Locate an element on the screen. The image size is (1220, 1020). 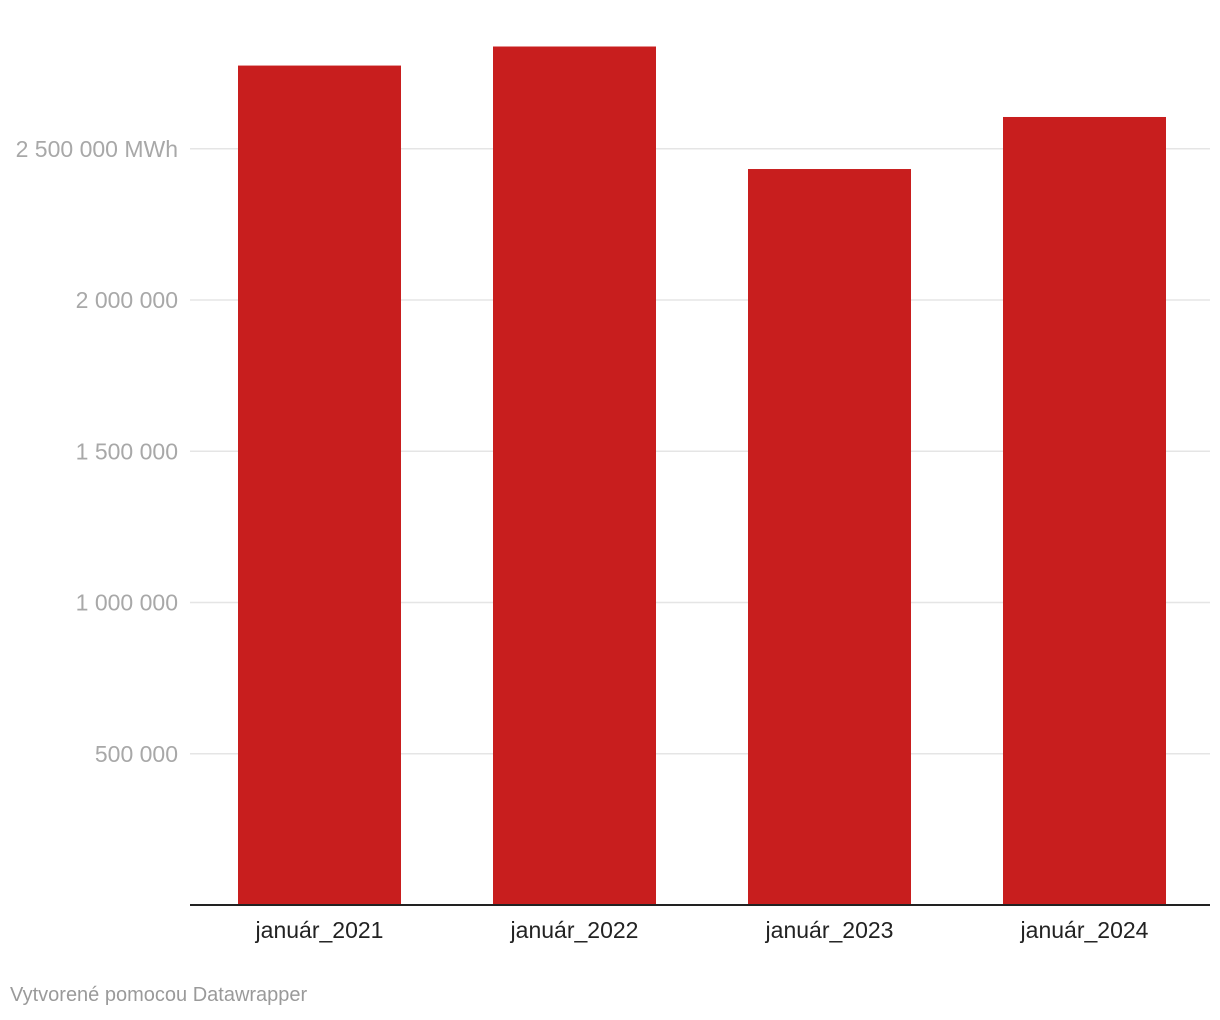
y-tick-label: 1 500 000 is located at coordinates (127, 451).